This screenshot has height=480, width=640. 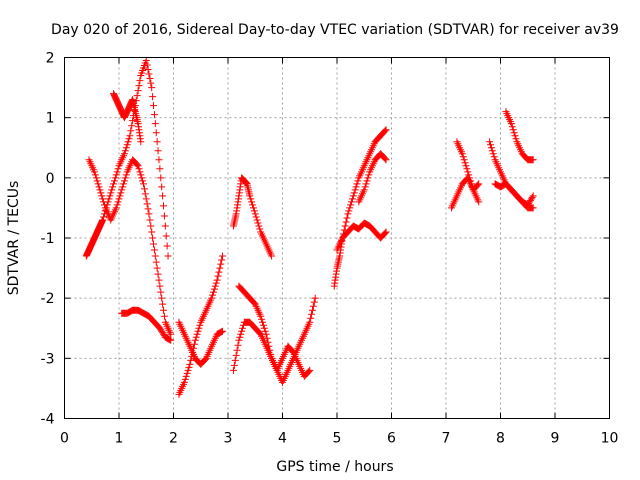 What do you see at coordinates (282, 439) in the screenshot?
I see `x-tick-label: 4` at bounding box center [282, 439].